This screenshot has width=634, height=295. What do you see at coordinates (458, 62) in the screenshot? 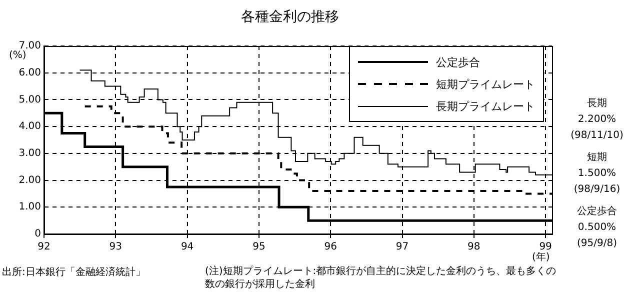
I see `legend-label: 公定歩合` at bounding box center [458, 62].